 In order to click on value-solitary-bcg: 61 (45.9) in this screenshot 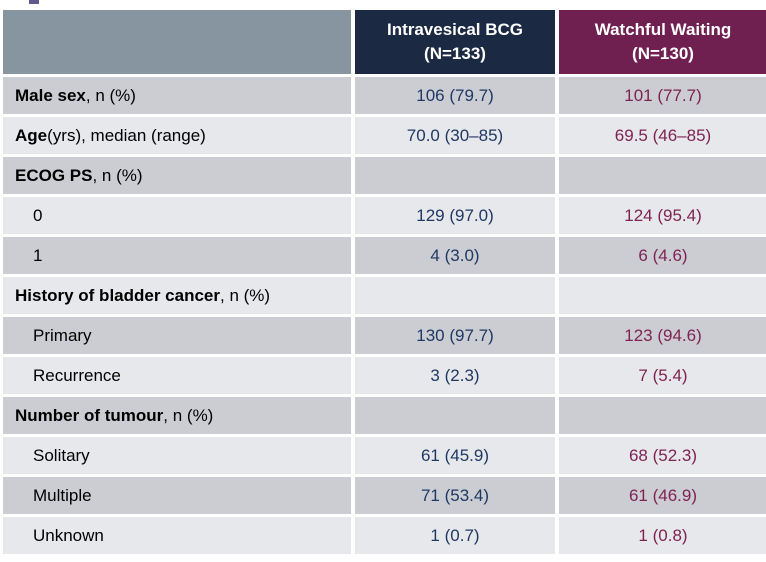, I will do `click(455, 455)`.